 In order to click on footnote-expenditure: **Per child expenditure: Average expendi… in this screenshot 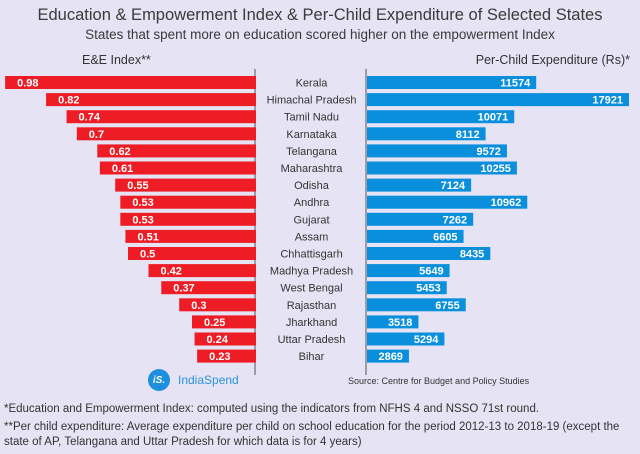, I will do `click(312, 434)`.